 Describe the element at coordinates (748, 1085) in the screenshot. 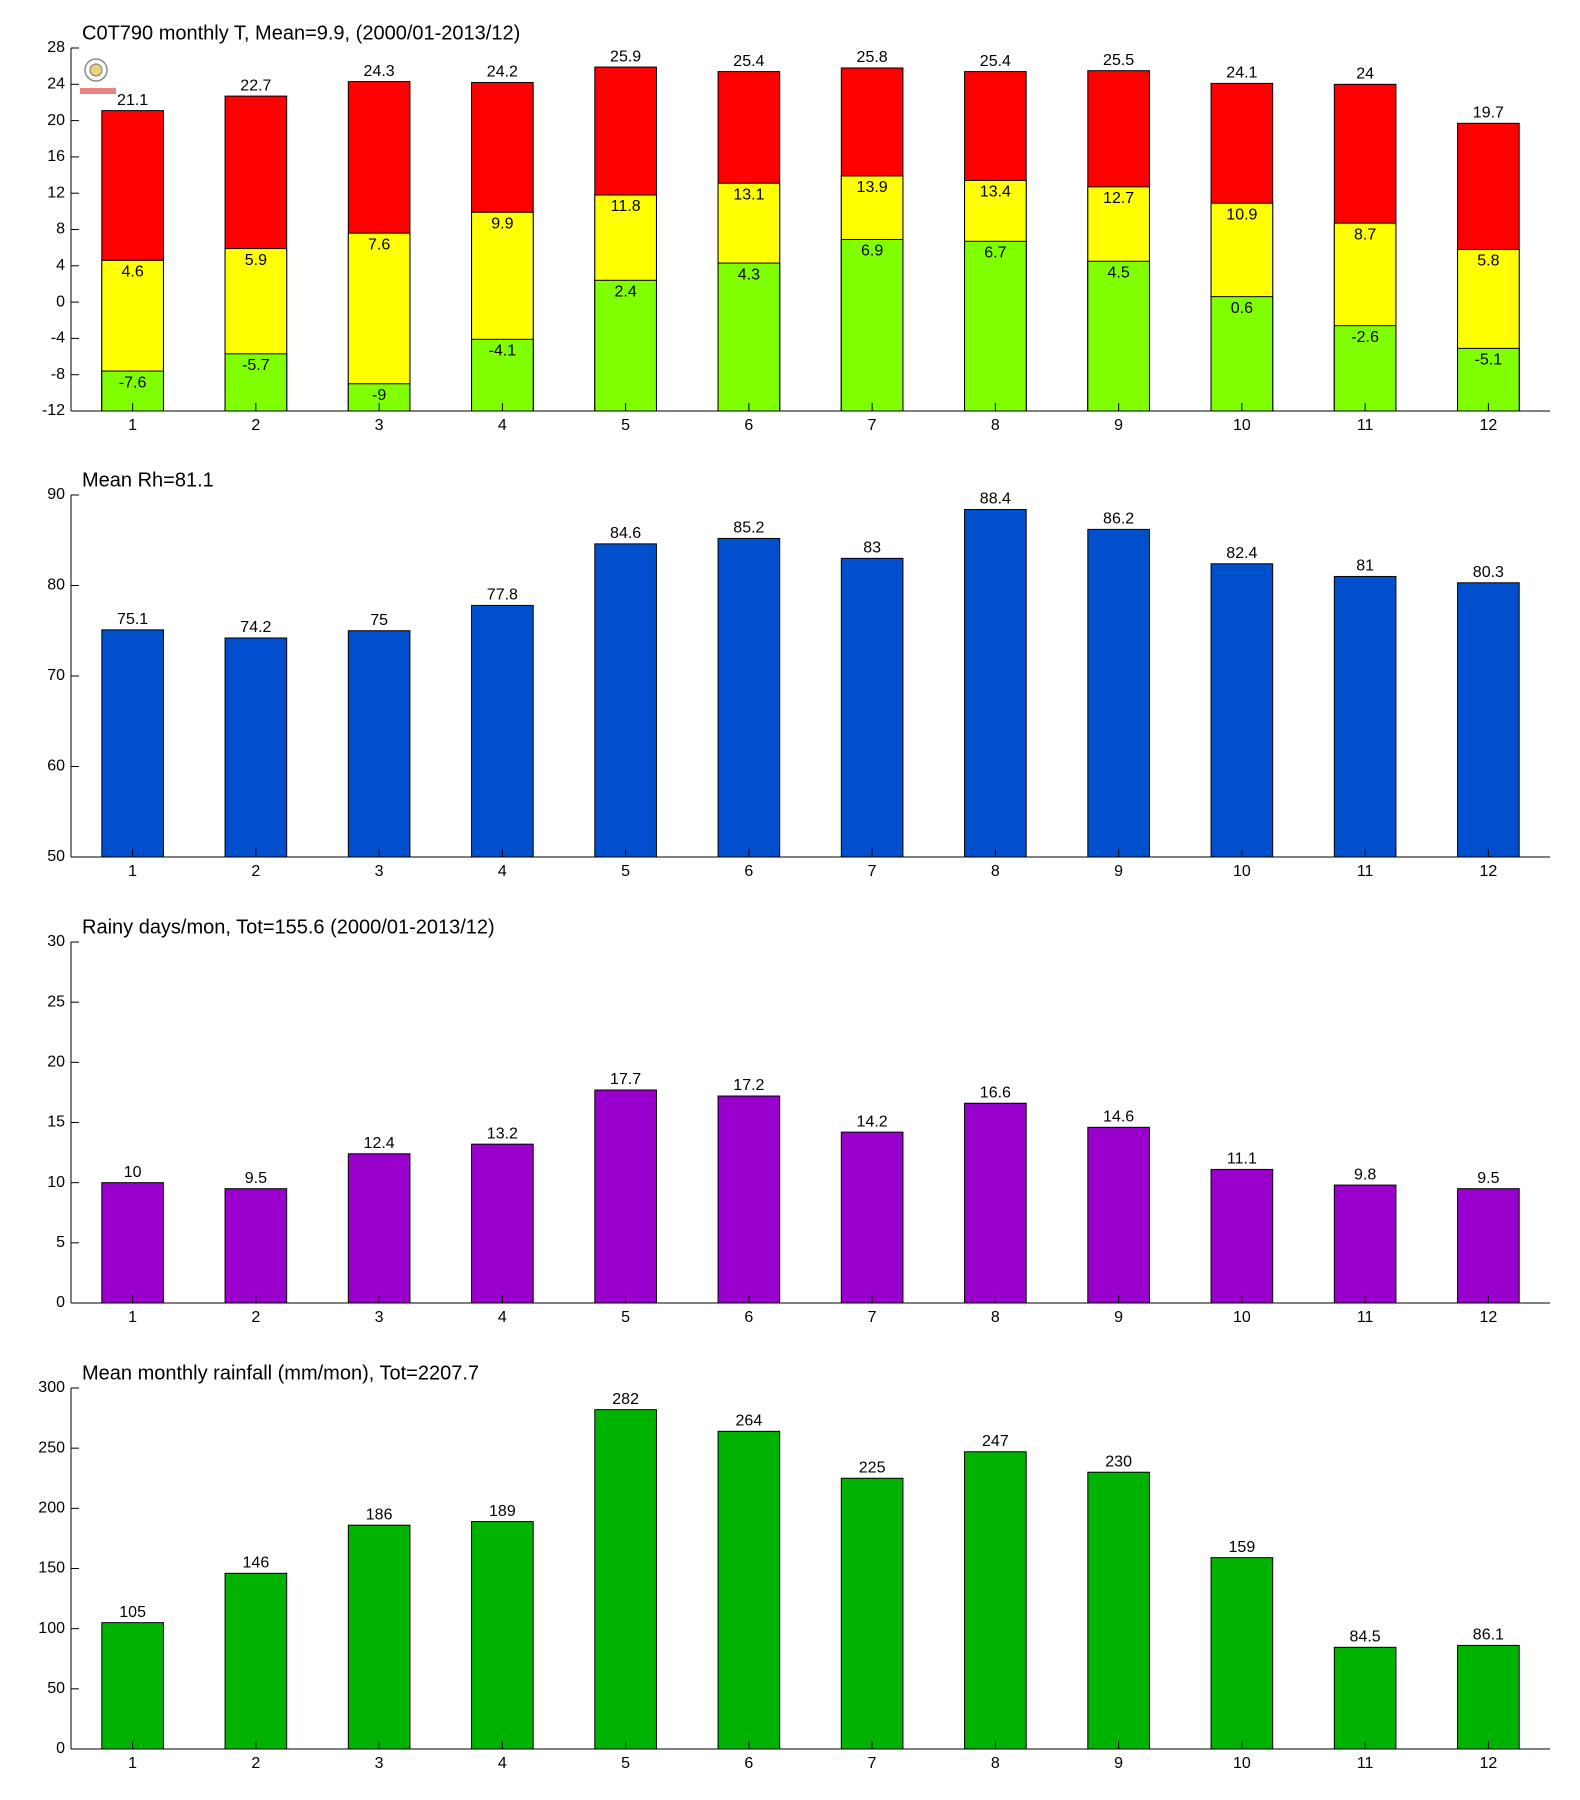

I see `value-label: 17.2` at that location.